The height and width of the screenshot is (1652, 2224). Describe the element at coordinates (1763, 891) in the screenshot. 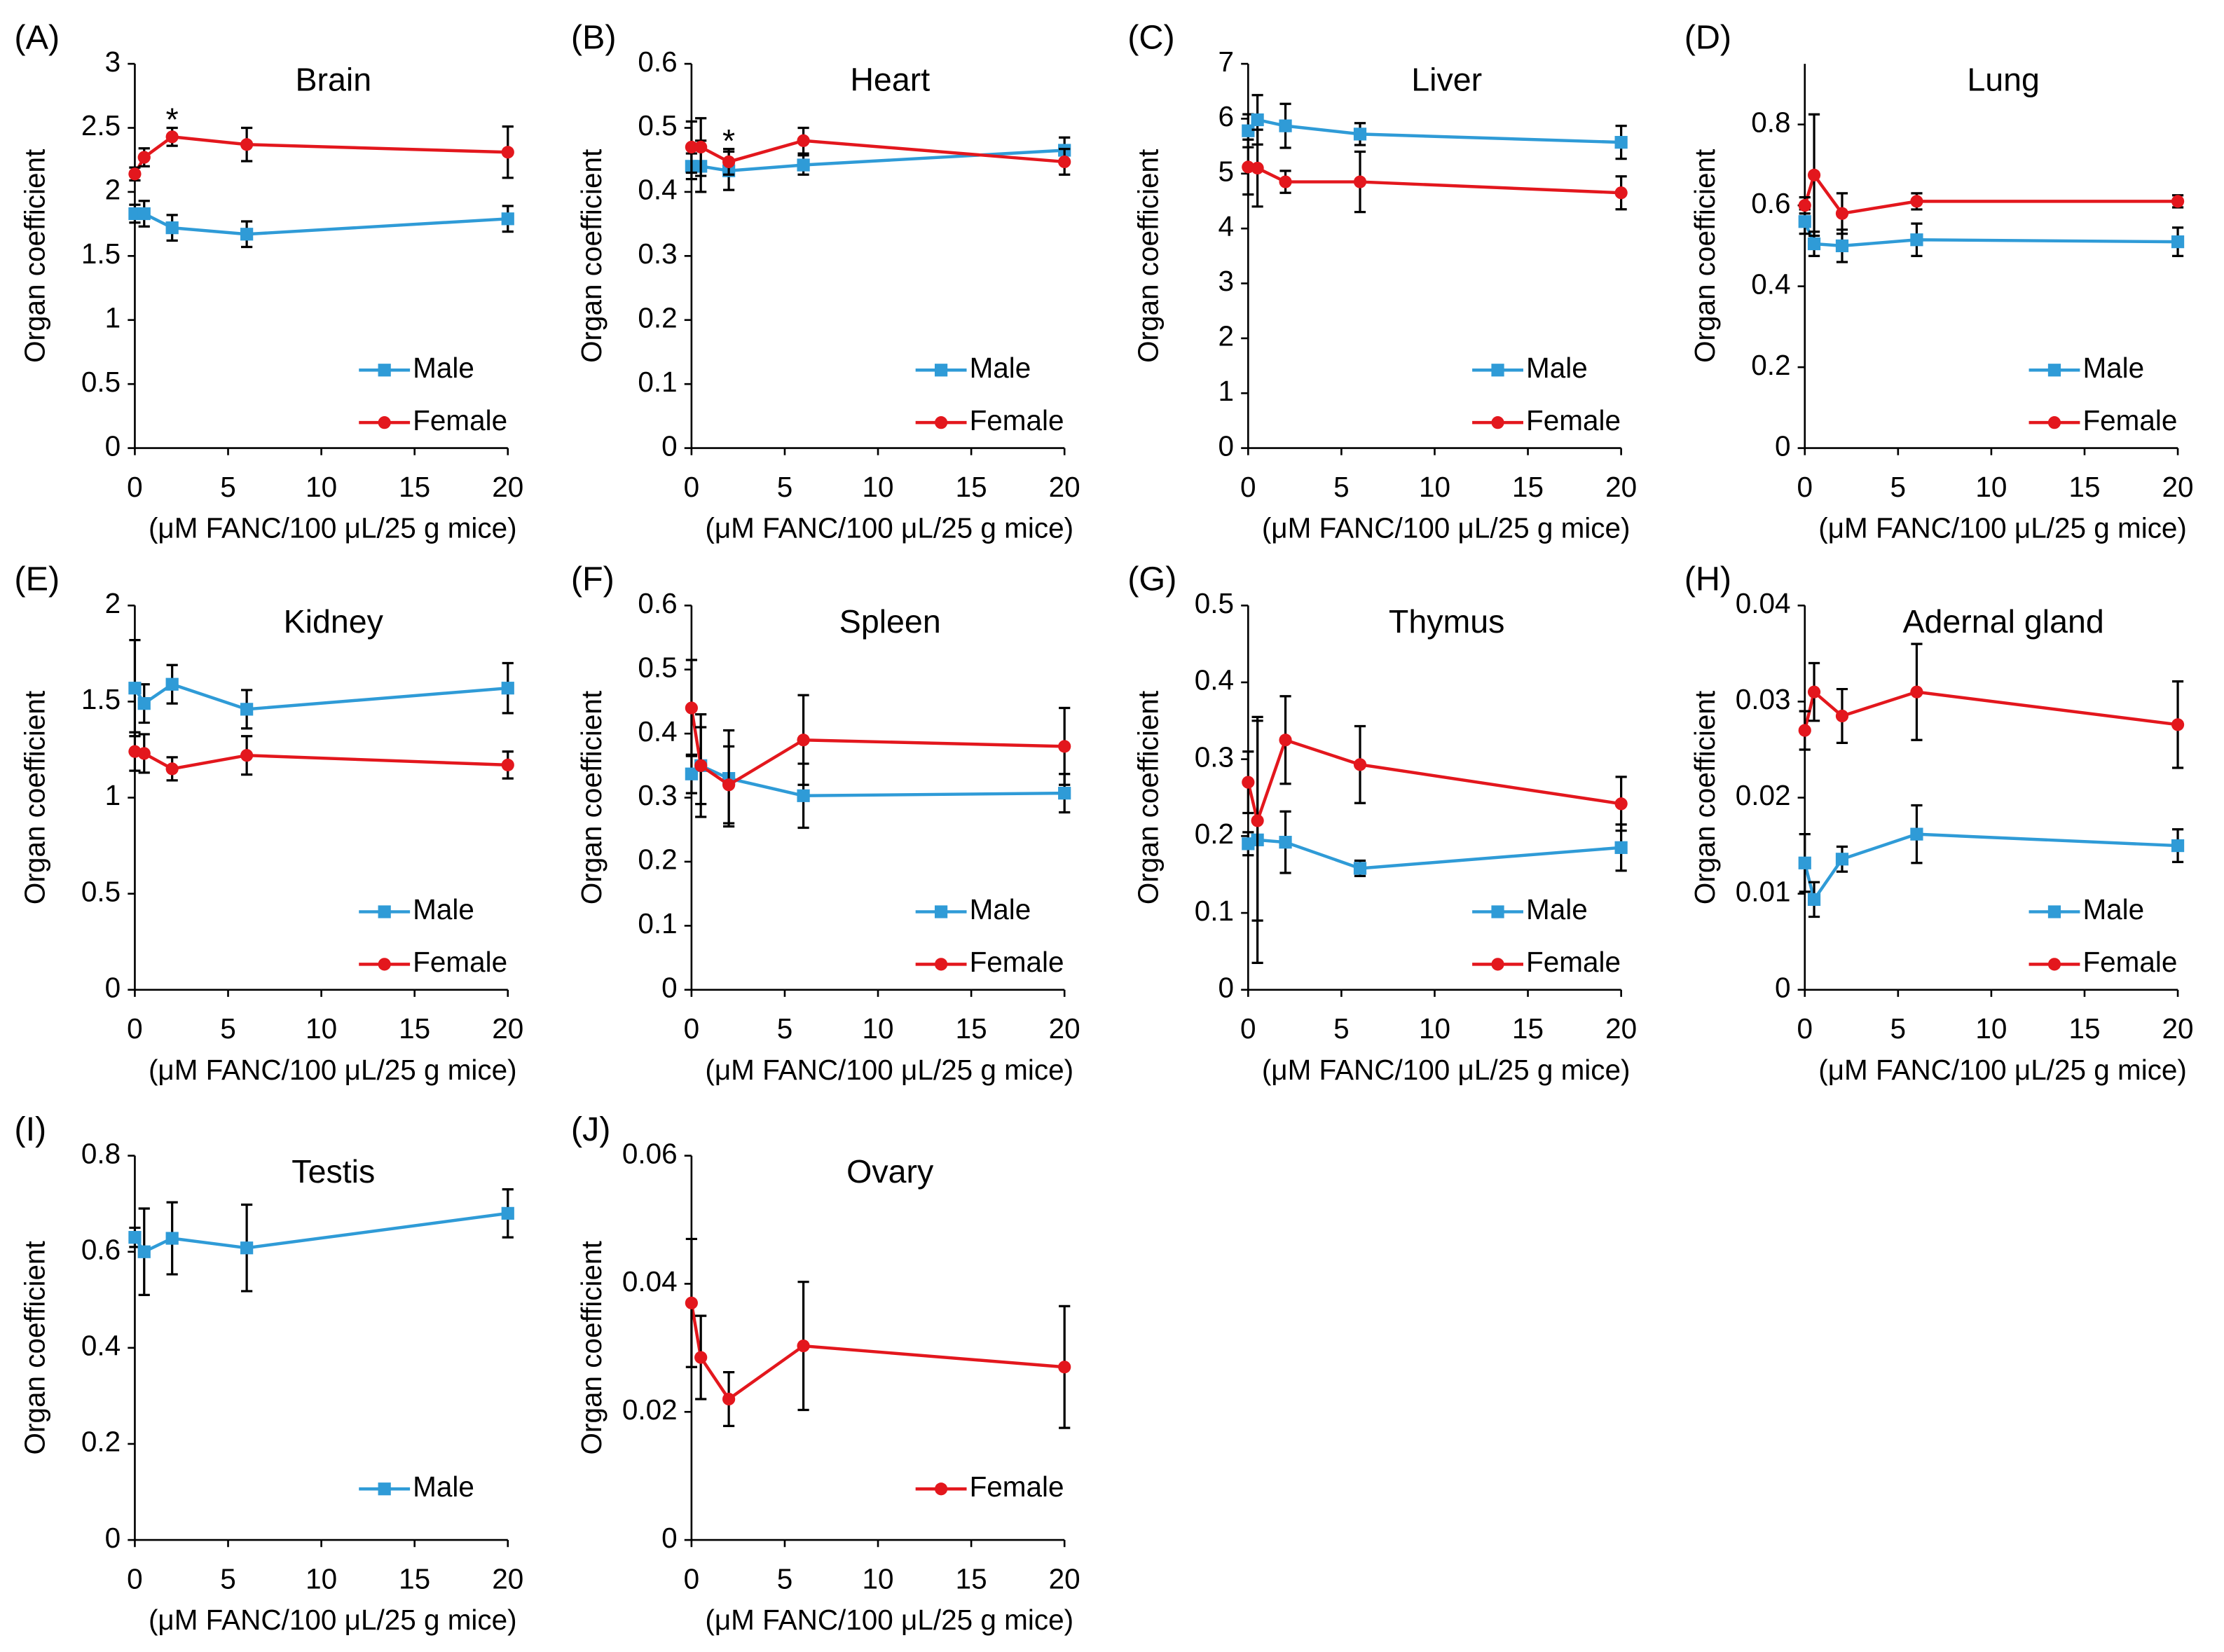

I see `y-tick-label: 0.01` at that location.